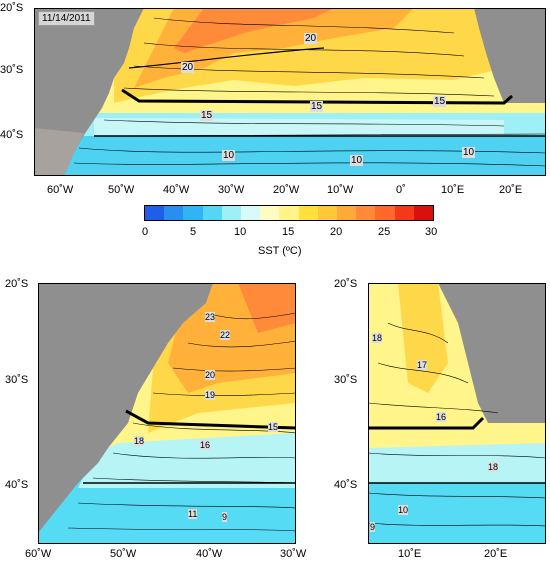  Describe the element at coordinates (17, 485) in the screenshot. I see `left-y-tick: 40˚S` at that location.